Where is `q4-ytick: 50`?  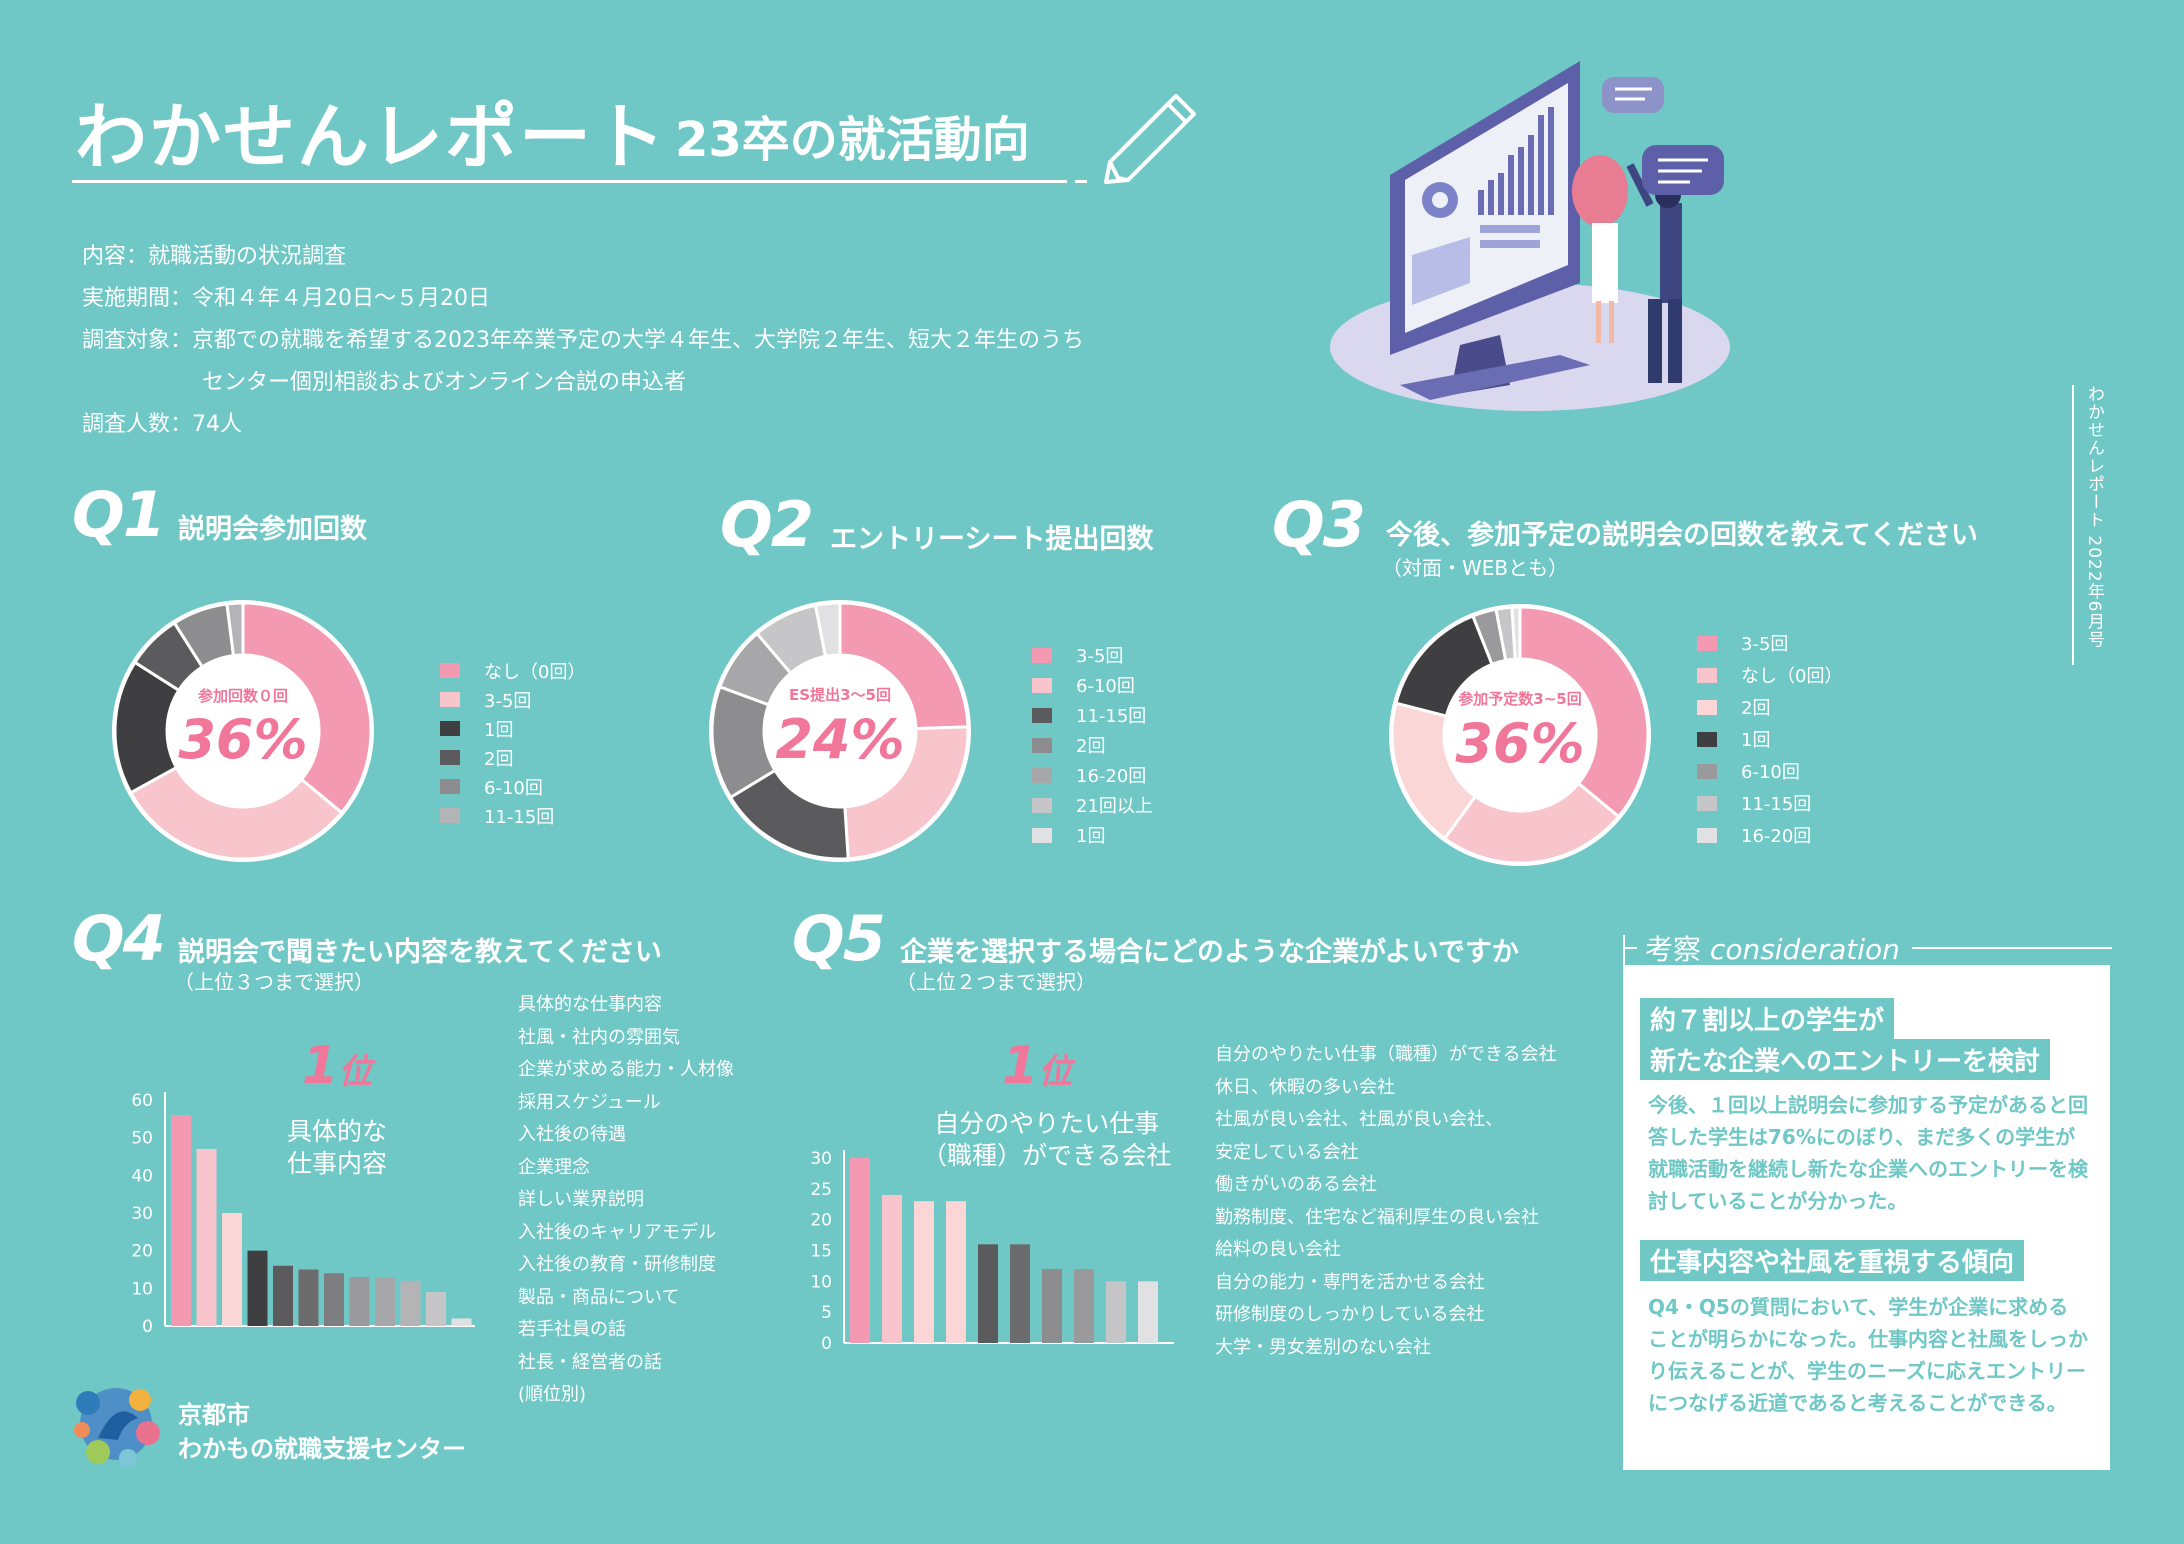
q4-ytick: 50 is located at coordinates (142, 1139).